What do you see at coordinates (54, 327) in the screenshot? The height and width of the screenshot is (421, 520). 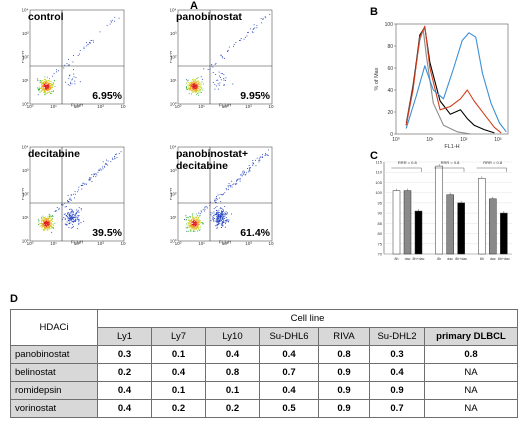 I see `table-corner-cell: HDACi` at bounding box center [54, 327].